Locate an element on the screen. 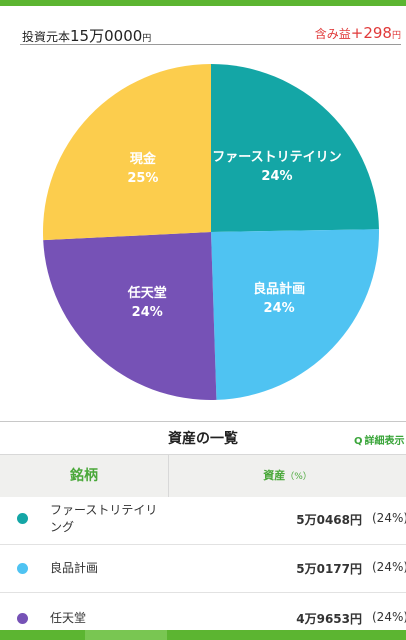 Image resolution: width=406 pixels, height=640 pixels. pie-slice-percent: 25% is located at coordinates (142, 178).